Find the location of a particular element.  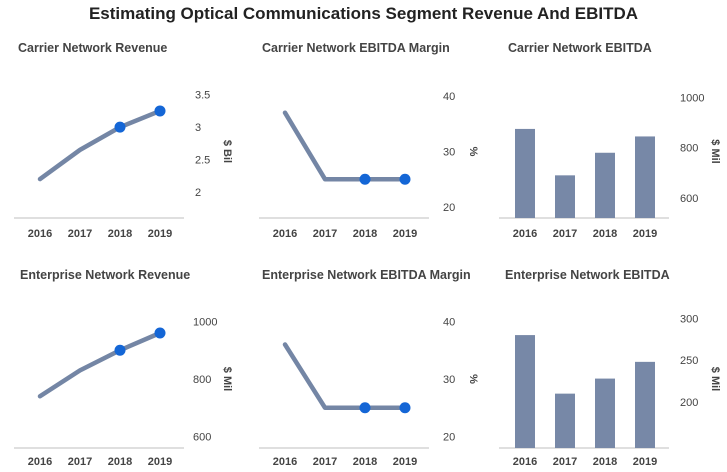

carrier-revenue-x-tick-2018: 2018 is located at coordinates (120, 234).